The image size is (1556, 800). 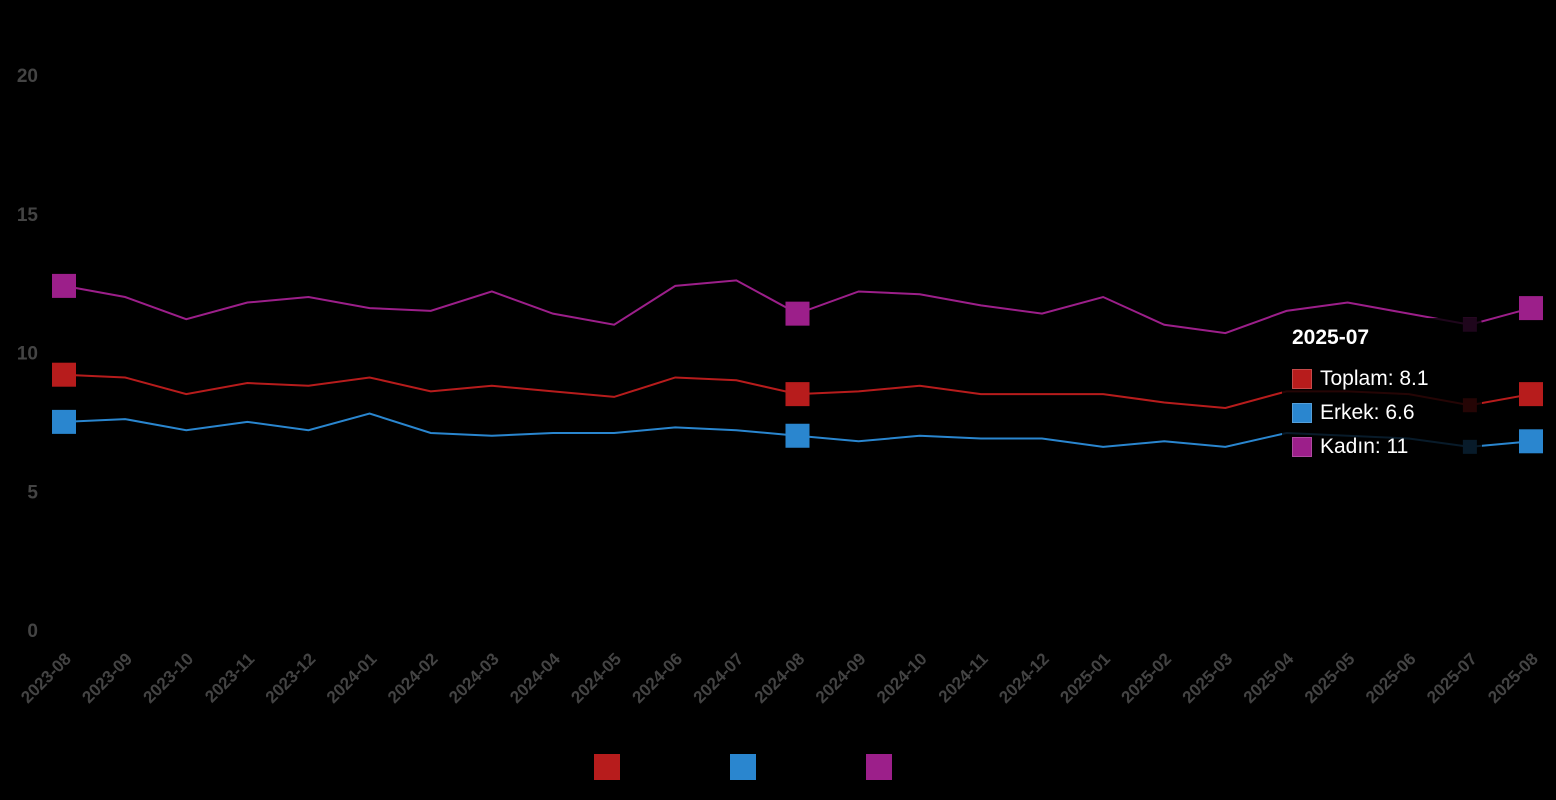 What do you see at coordinates (786, 766) in the screenshot?
I see `legend-label: Erkek` at bounding box center [786, 766].